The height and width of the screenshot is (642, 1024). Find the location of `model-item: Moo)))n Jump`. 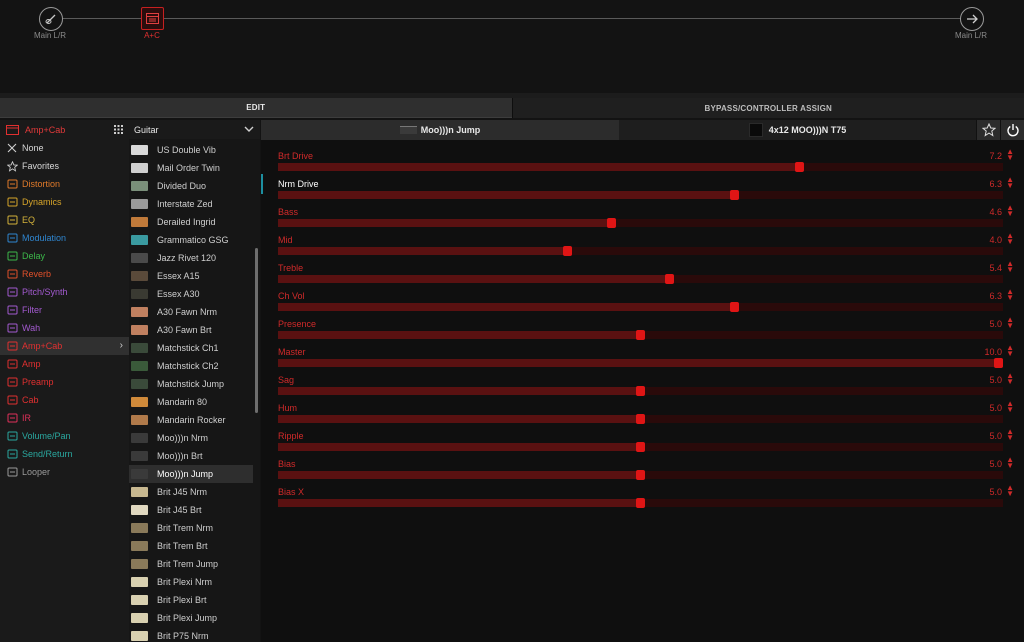

model-item: Moo)))n Jump is located at coordinates (191, 474).